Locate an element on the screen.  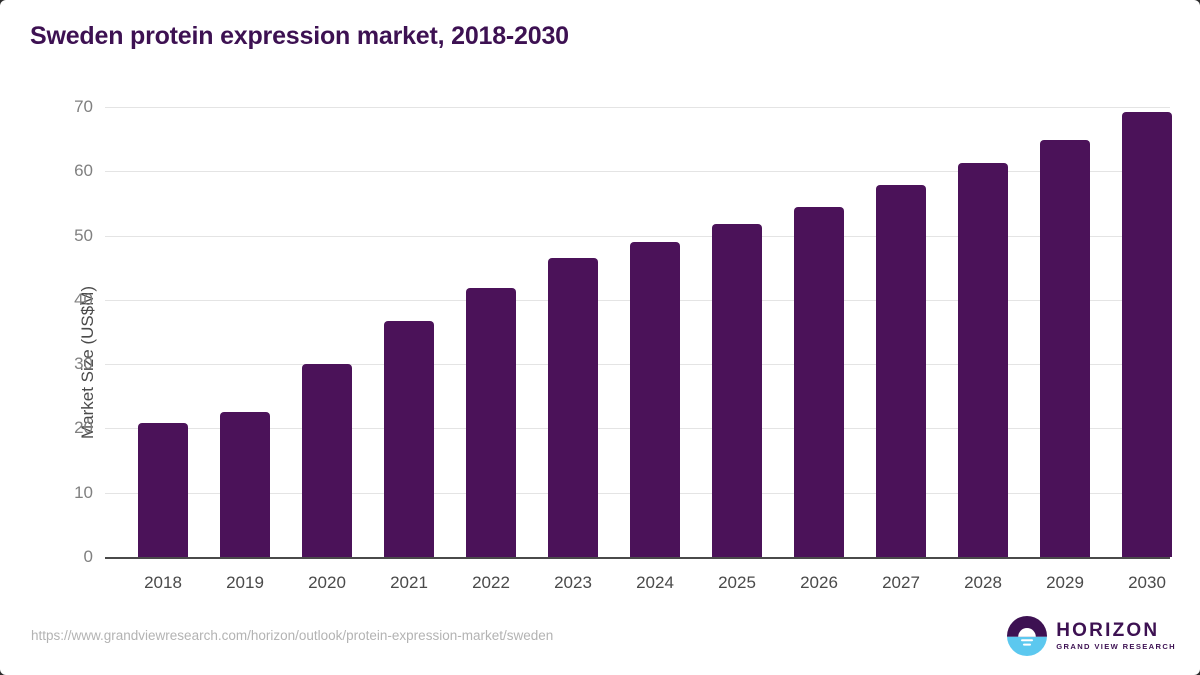
x-axis-tick-label: 2022 is located at coordinates (491, 582).